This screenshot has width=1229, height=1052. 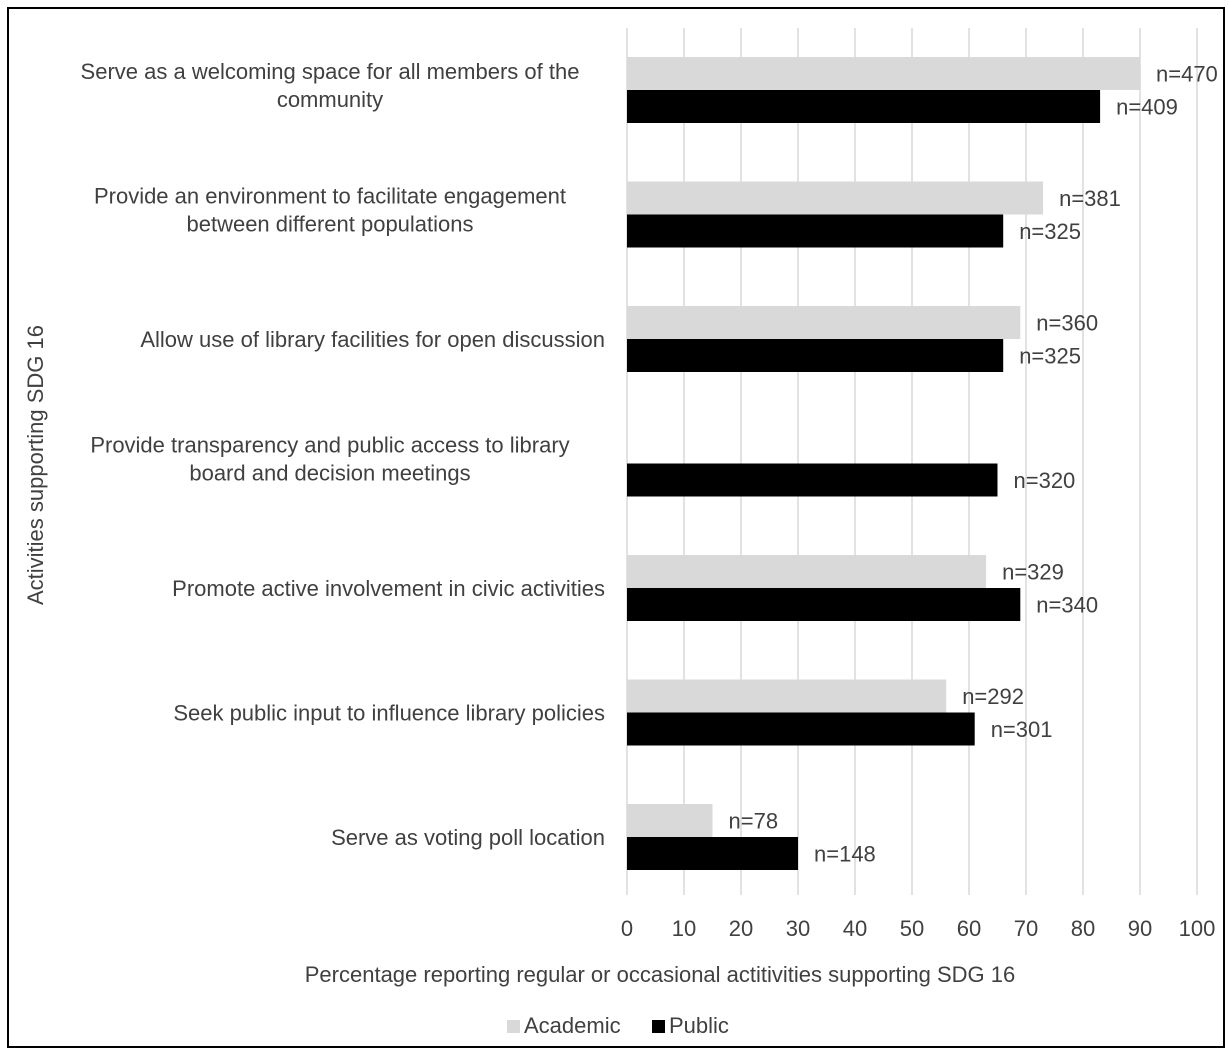 I want to click on x-tick-label: 0, so click(x=627, y=928).